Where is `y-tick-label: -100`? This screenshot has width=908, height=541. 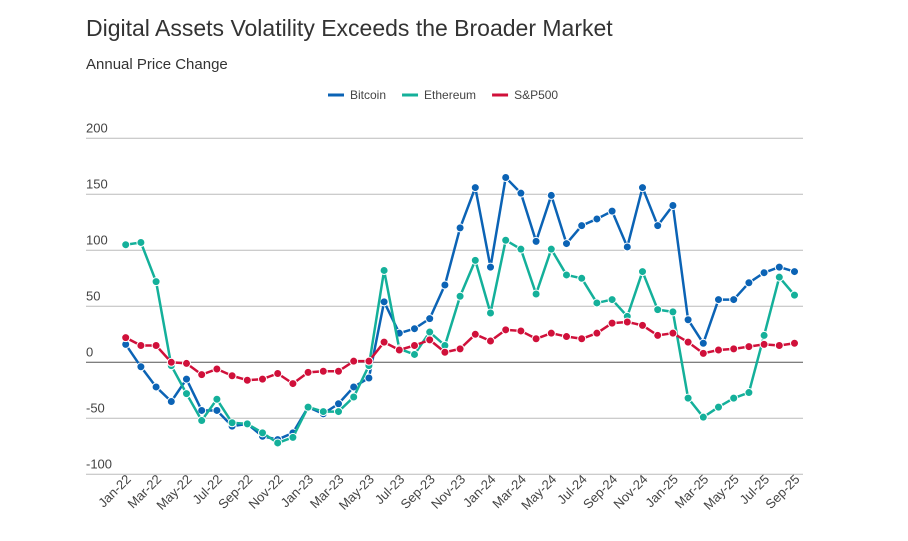
y-tick-label: -100 is located at coordinates (99, 463).